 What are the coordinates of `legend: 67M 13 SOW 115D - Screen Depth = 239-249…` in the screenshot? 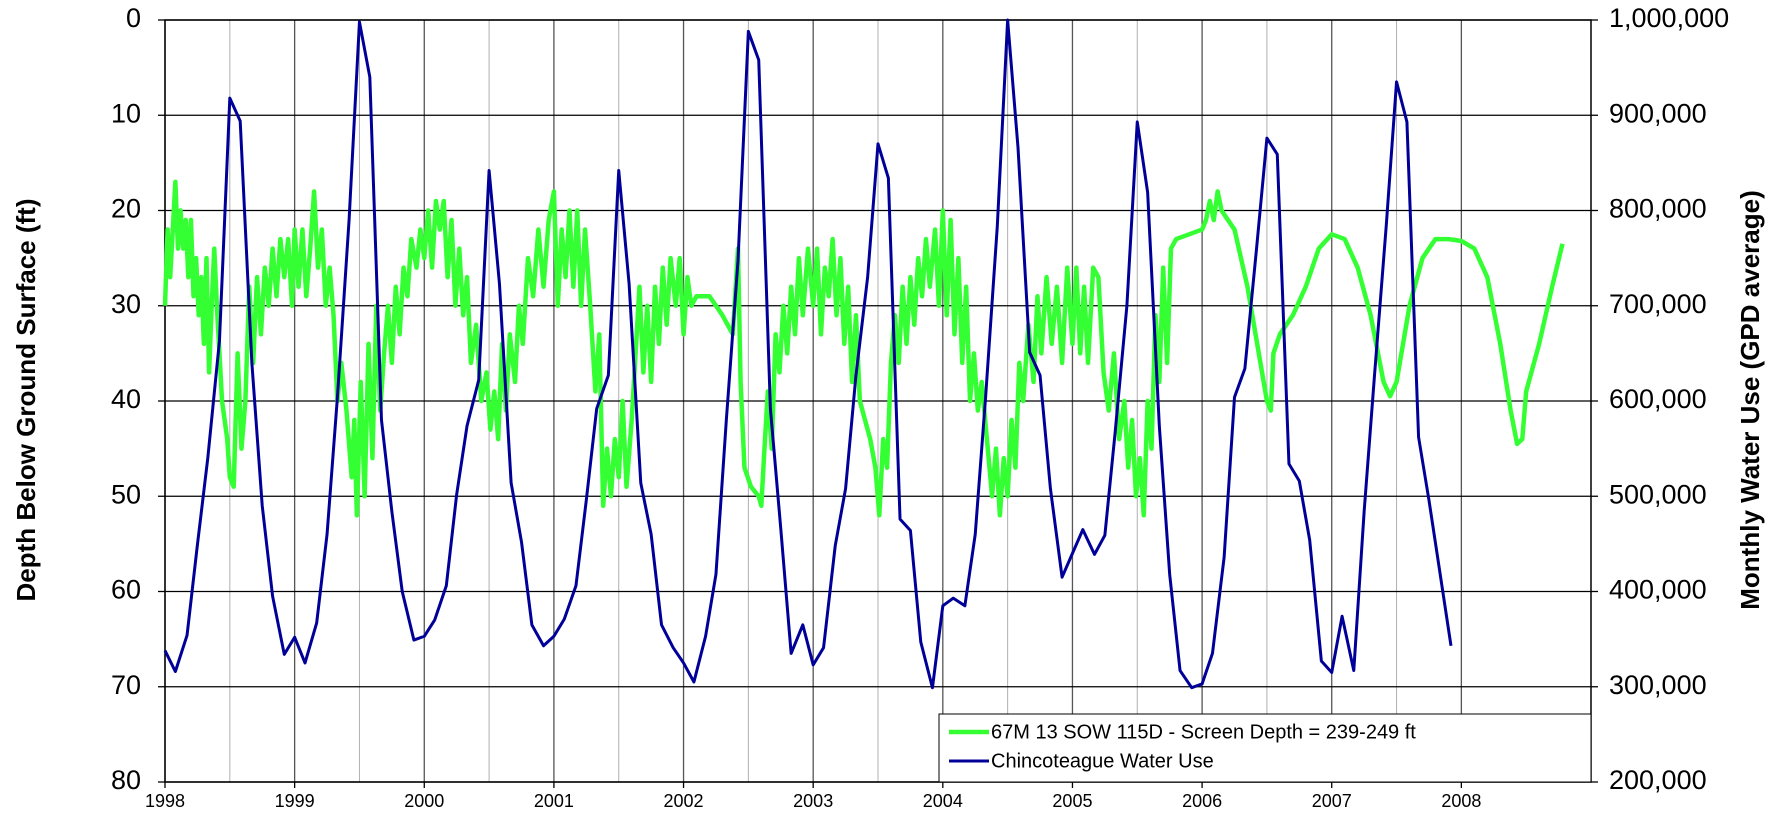 It's located at (1265, 748).